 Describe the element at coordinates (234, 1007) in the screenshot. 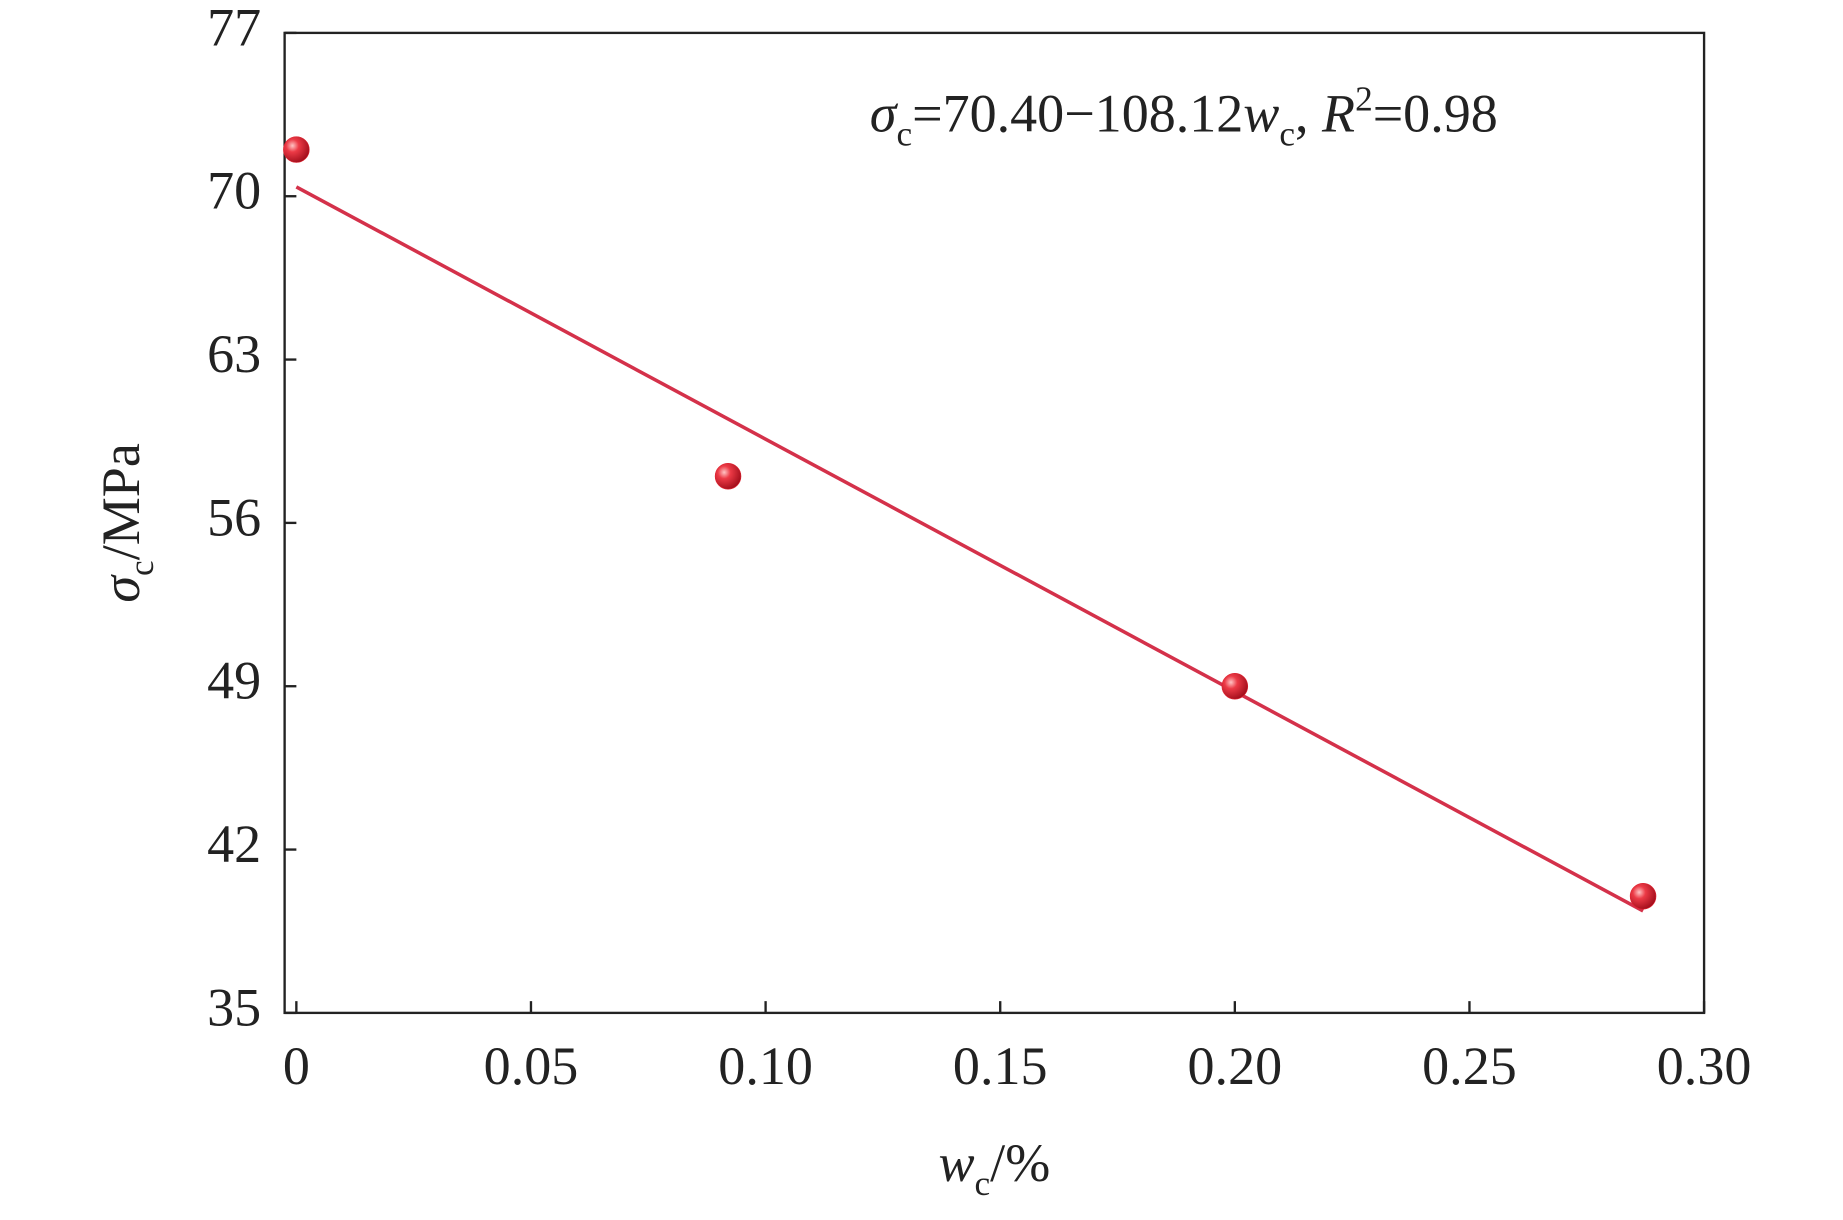

I see `y-tick-label: 35` at that location.